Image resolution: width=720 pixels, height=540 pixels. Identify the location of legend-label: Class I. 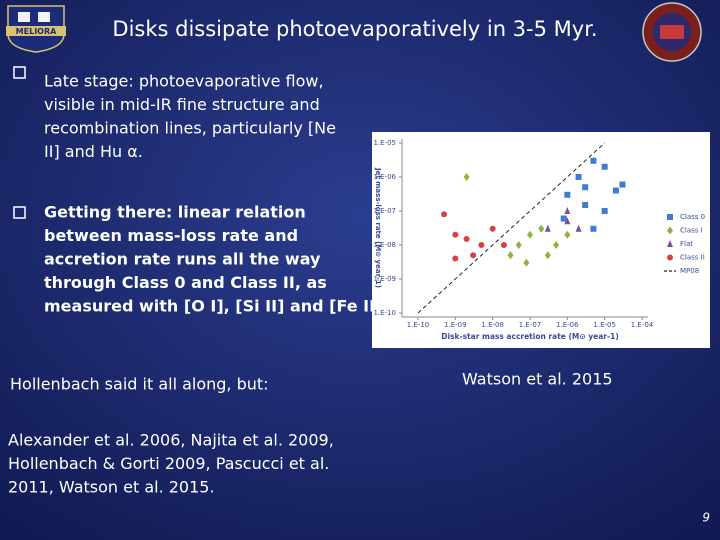
(691, 231).